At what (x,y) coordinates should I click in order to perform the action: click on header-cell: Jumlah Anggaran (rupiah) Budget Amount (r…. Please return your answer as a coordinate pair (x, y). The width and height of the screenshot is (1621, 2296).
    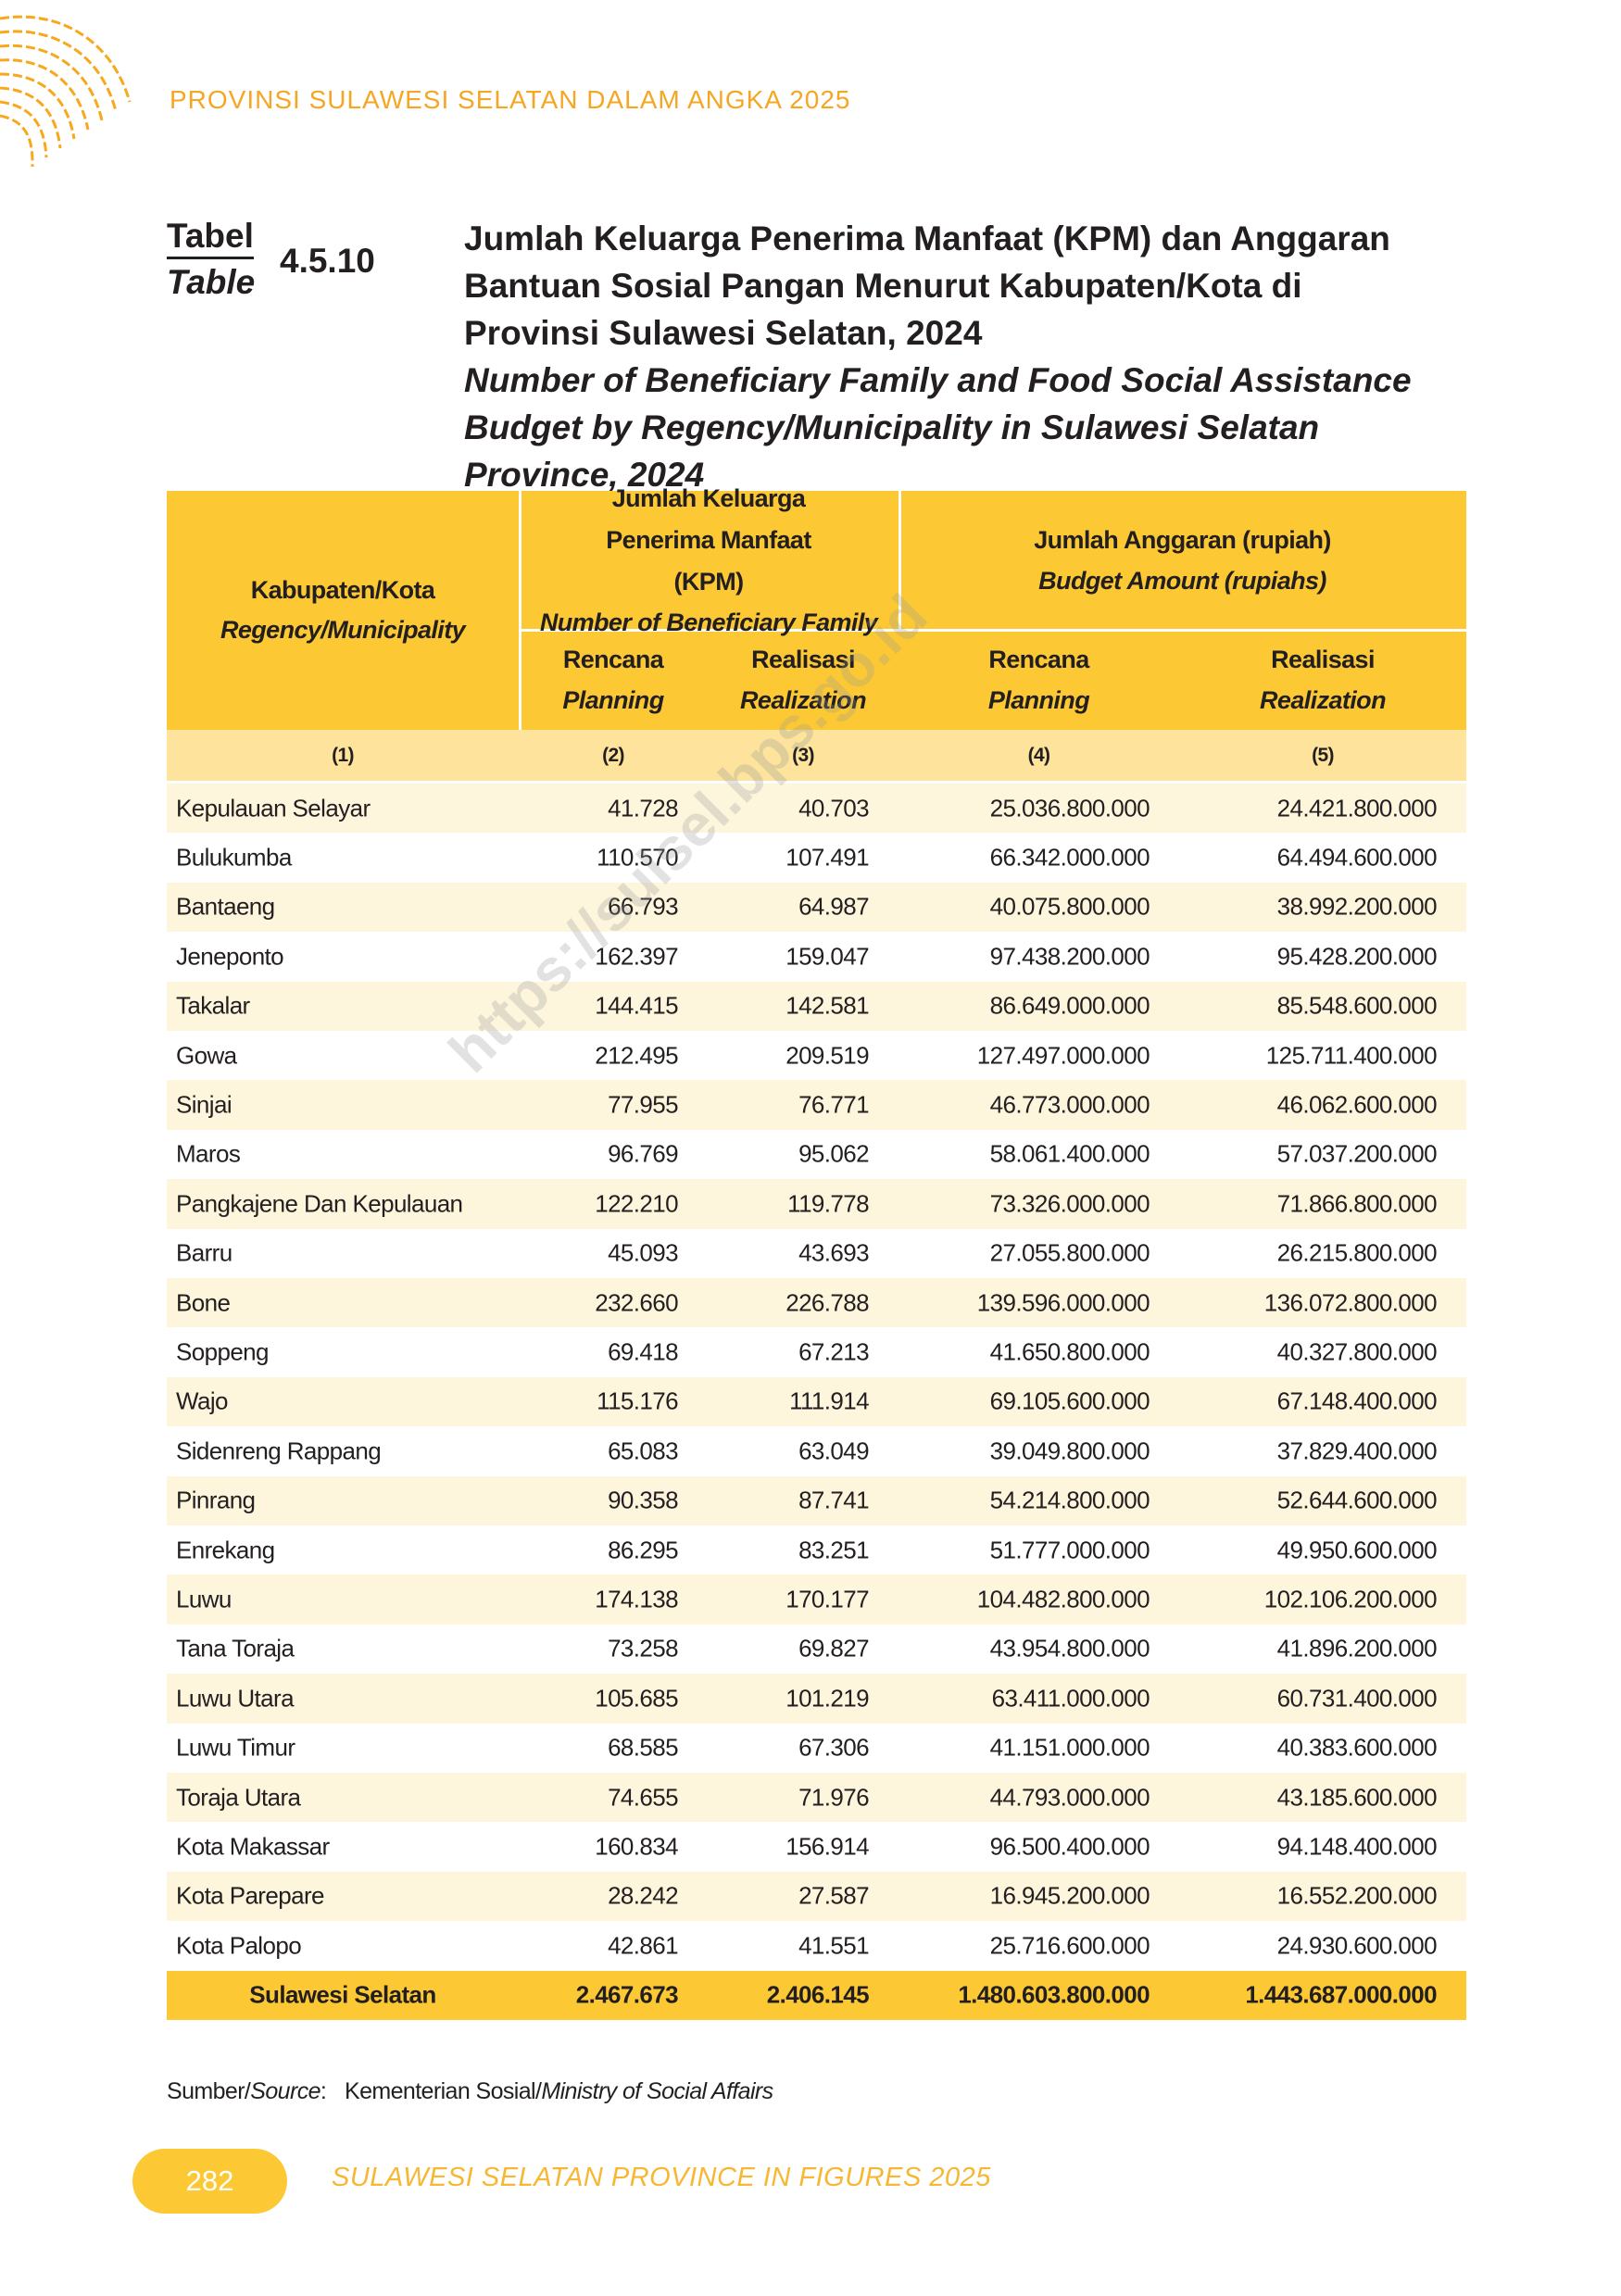
    Looking at the image, I should click on (1182, 561).